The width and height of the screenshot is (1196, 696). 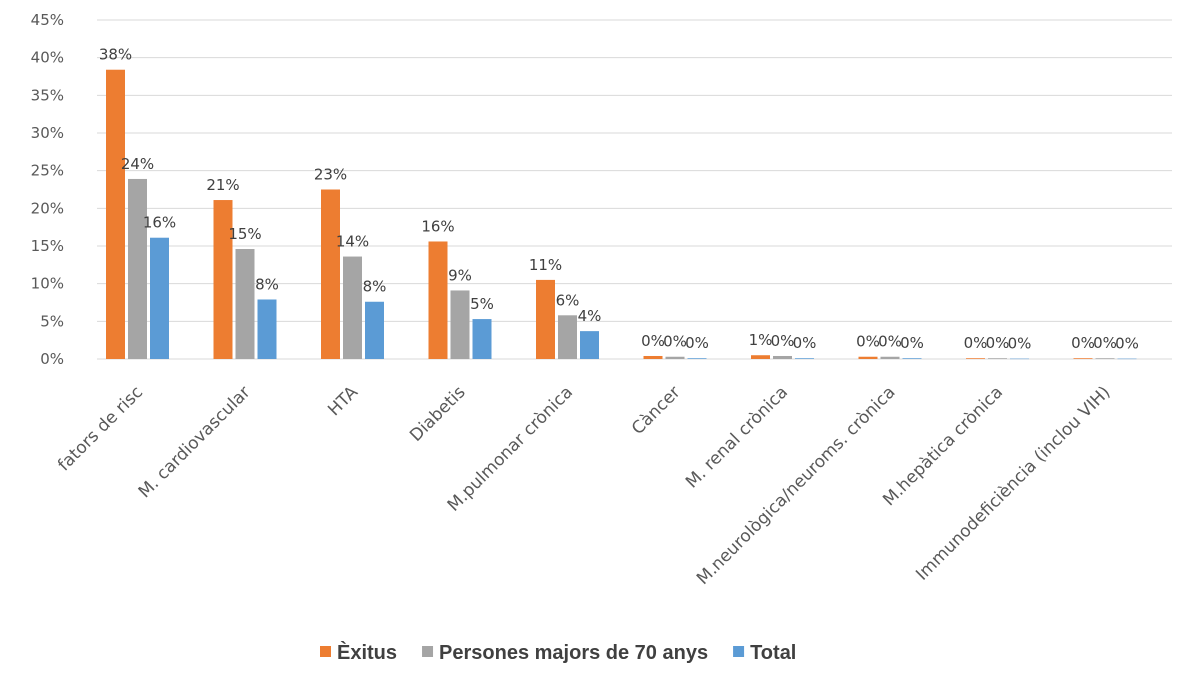 What do you see at coordinates (568, 300) in the screenshot?
I see `data-label: 6%` at bounding box center [568, 300].